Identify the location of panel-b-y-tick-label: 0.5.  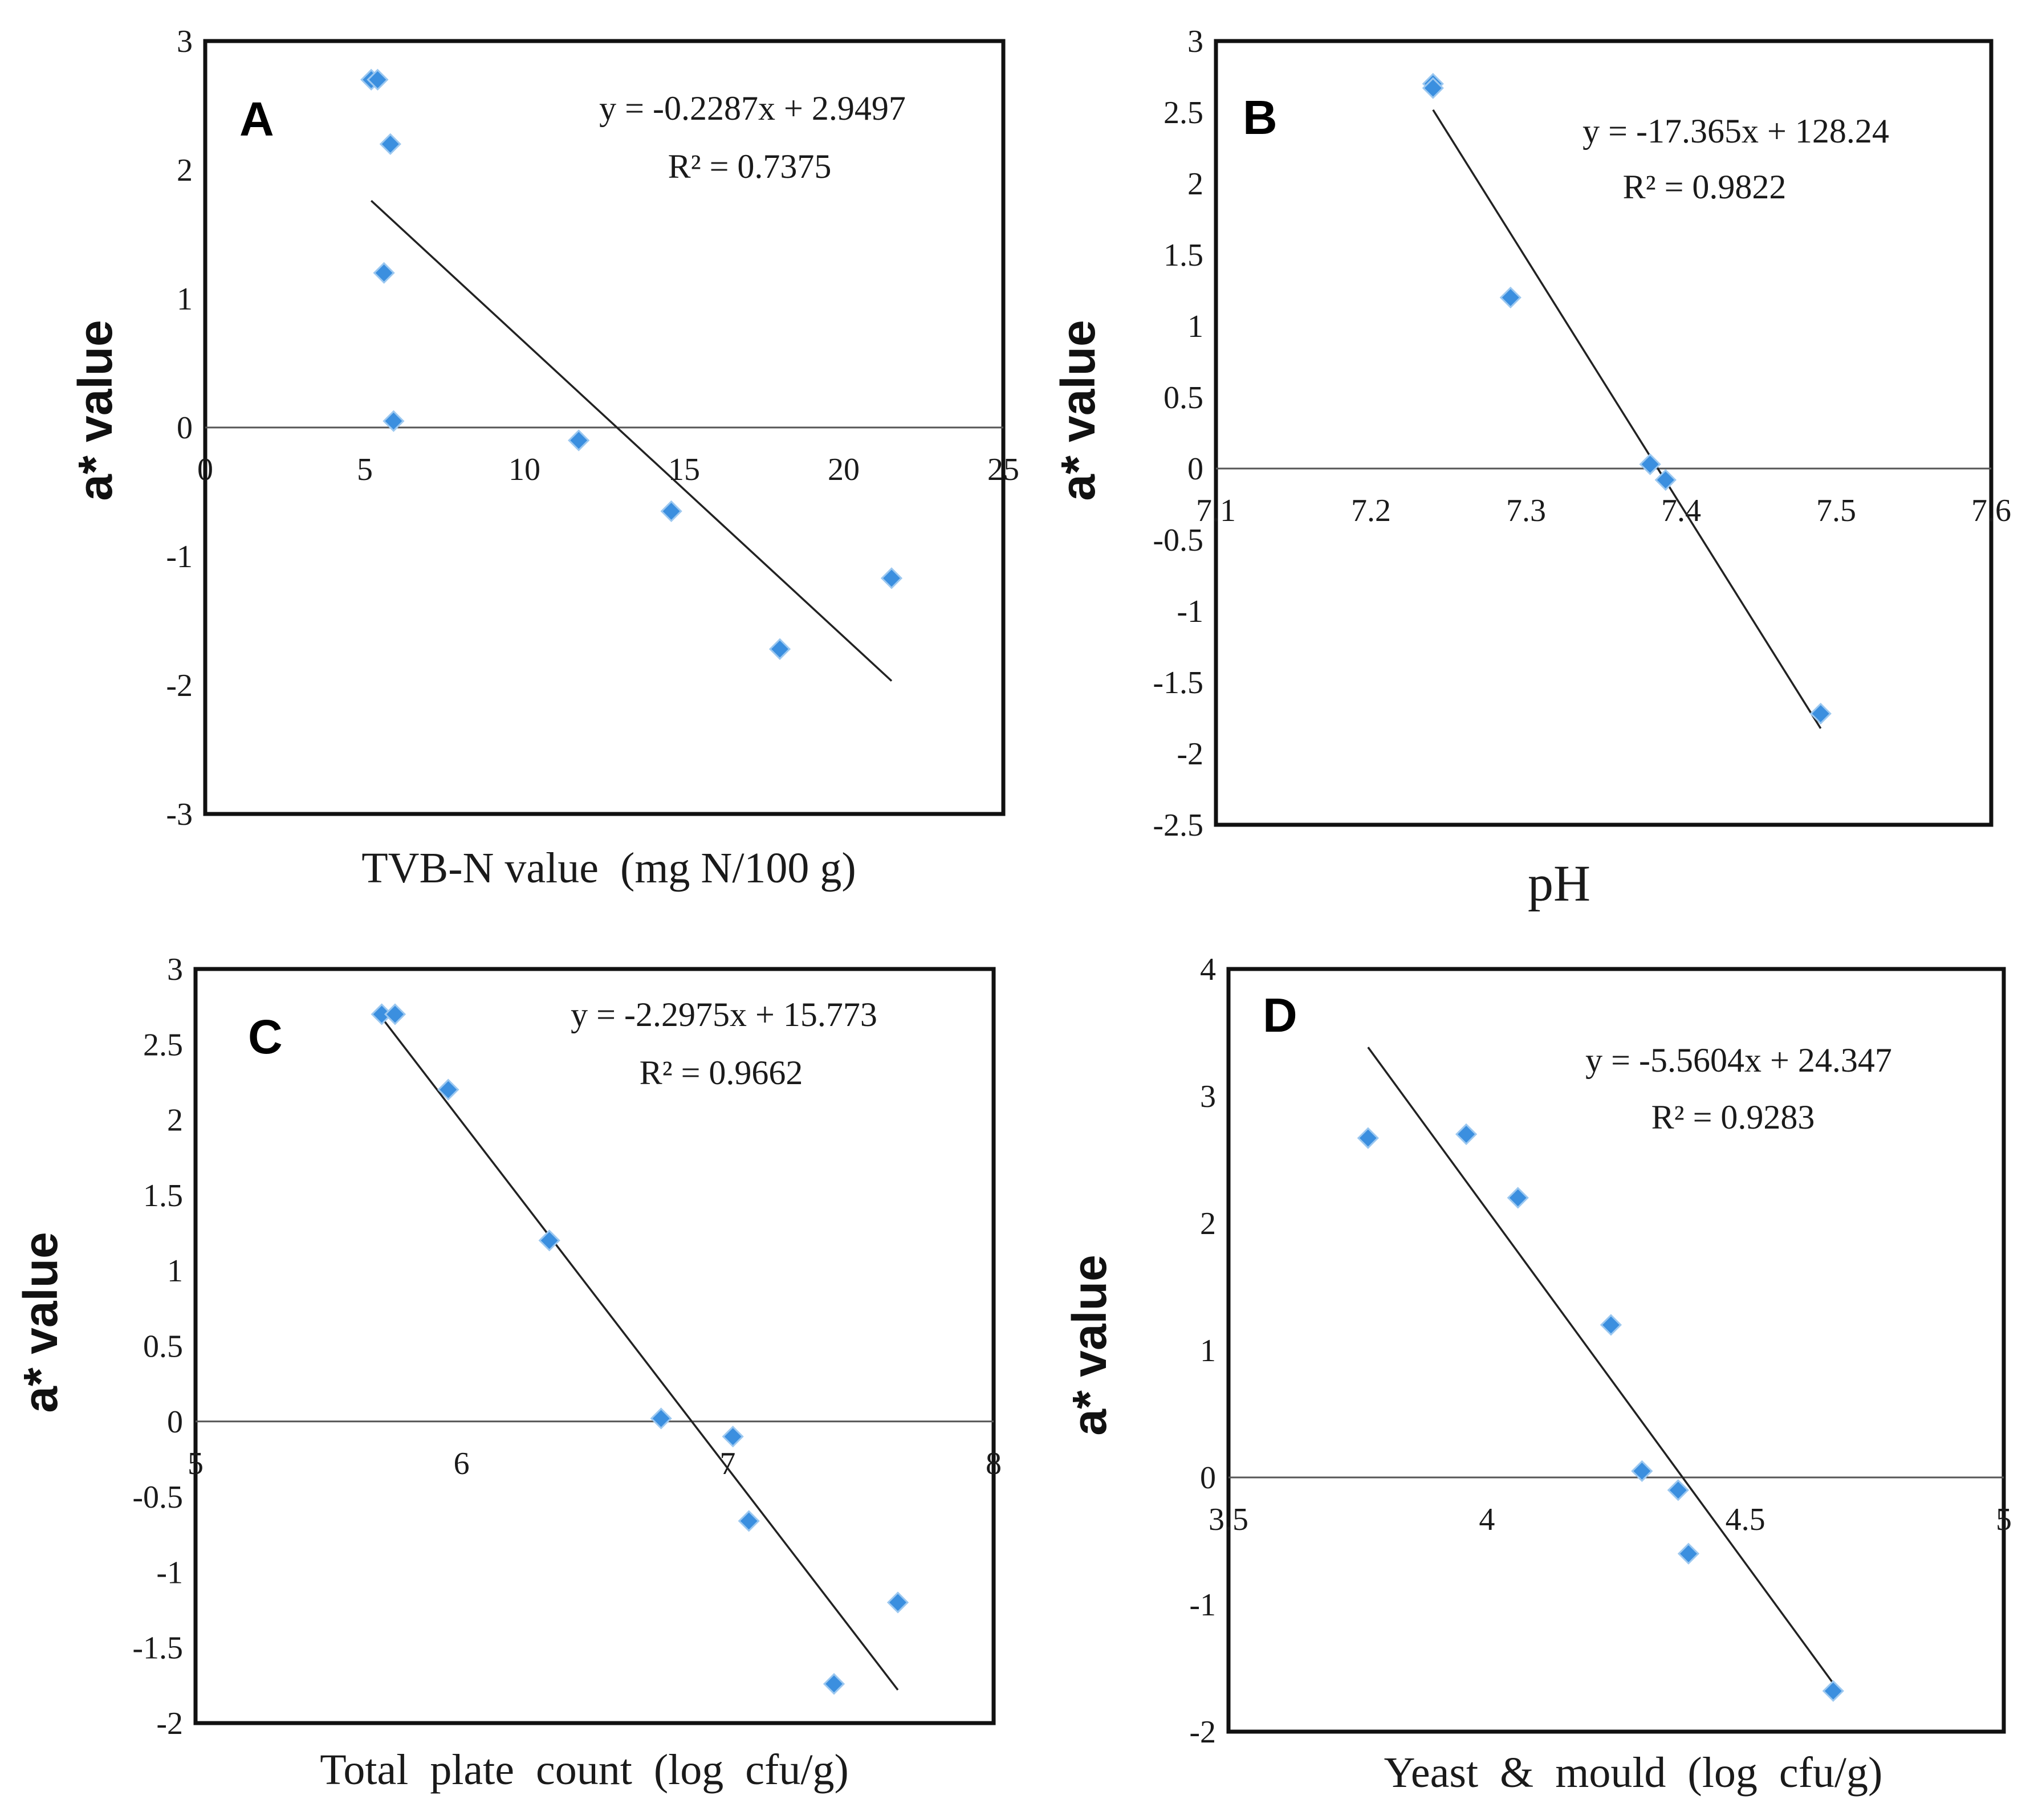
(1183, 398).